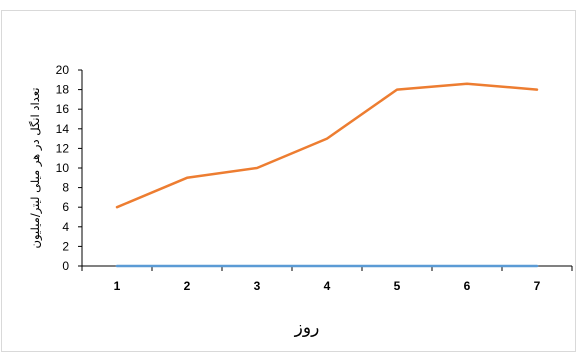  Describe the element at coordinates (63, 168) in the screenshot. I see `y-tick-label: 10` at that location.